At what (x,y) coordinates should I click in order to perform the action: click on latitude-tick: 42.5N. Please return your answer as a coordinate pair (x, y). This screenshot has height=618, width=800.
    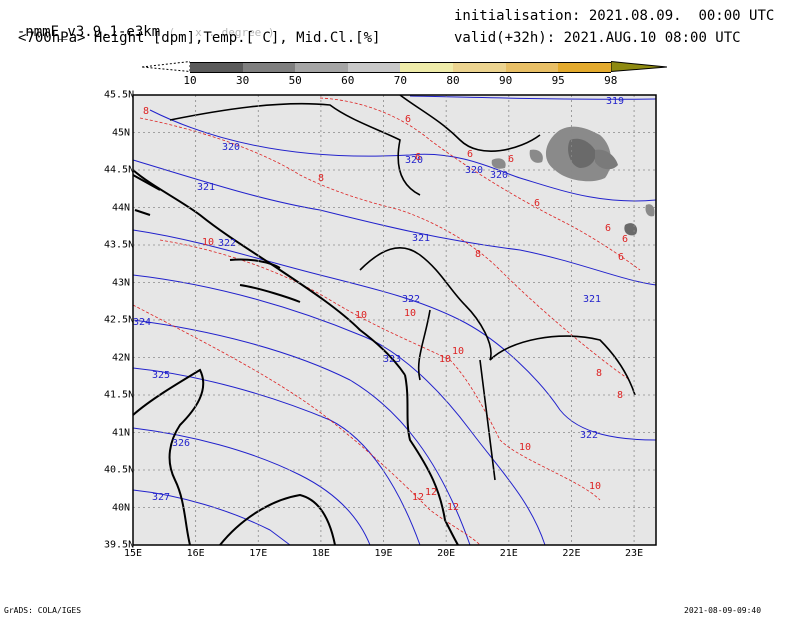
    Looking at the image, I should click on (119, 320).